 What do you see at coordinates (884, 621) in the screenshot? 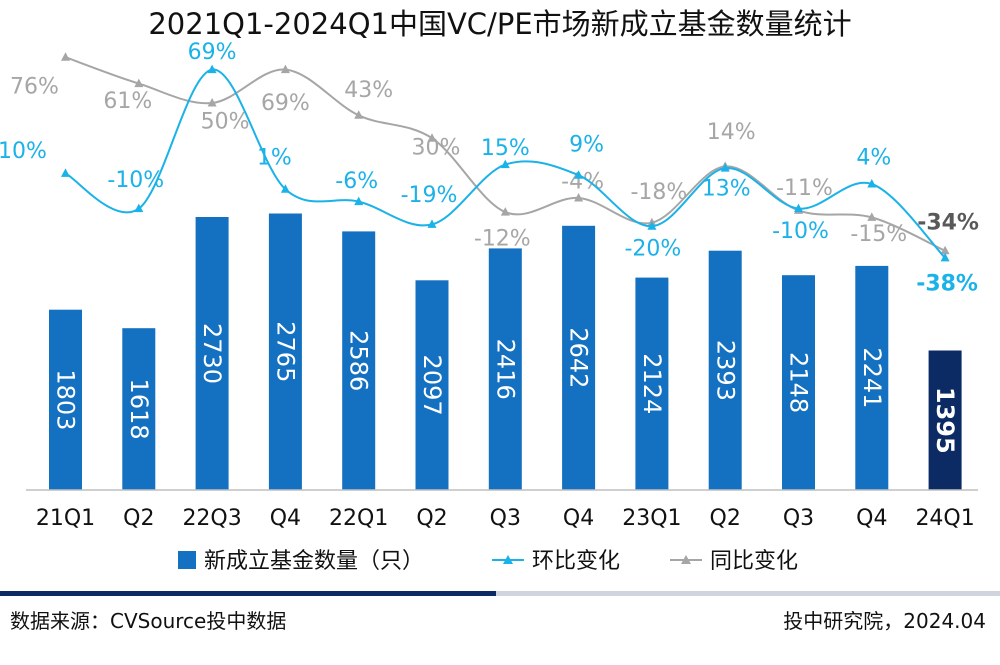
I see `footer-credit: 投中研究院，2024.04` at bounding box center [884, 621].